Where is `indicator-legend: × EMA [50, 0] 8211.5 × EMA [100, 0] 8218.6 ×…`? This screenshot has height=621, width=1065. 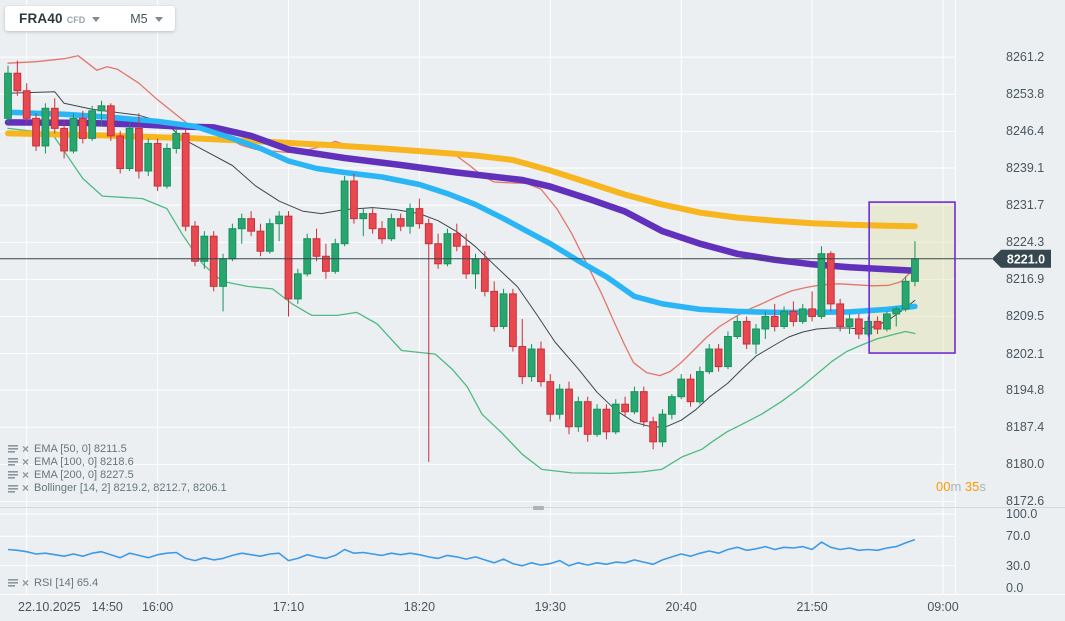 indicator-legend: × EMA [50, 0] 8211.5 × EMA [100, 0] 8218.6 ×… is located at coordinates (117, 468).